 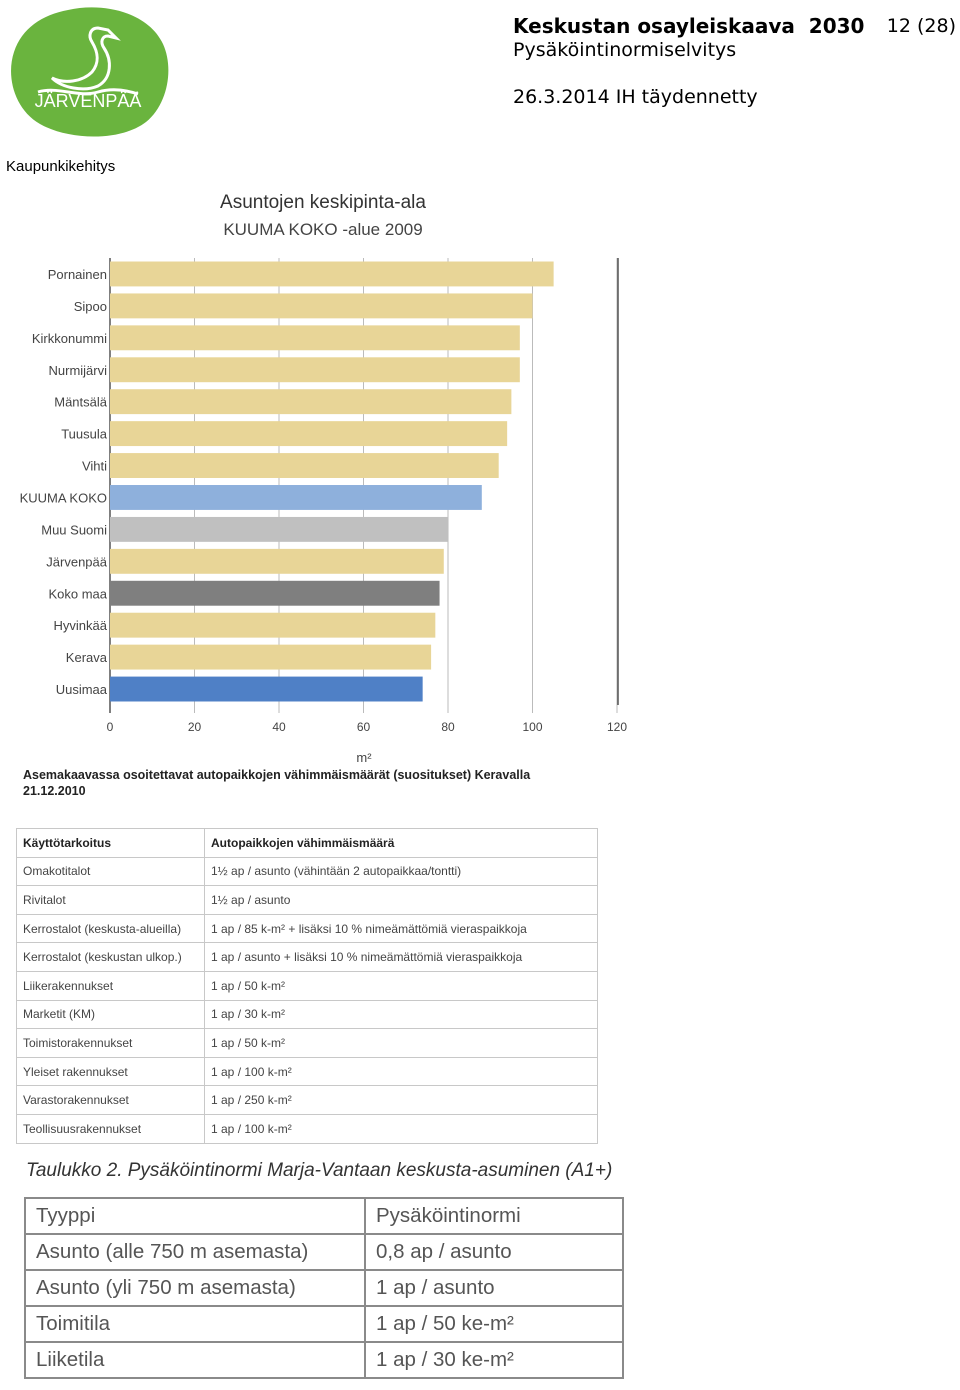 I want to click on category-label: Koko maa, so click(x=77, y=593).